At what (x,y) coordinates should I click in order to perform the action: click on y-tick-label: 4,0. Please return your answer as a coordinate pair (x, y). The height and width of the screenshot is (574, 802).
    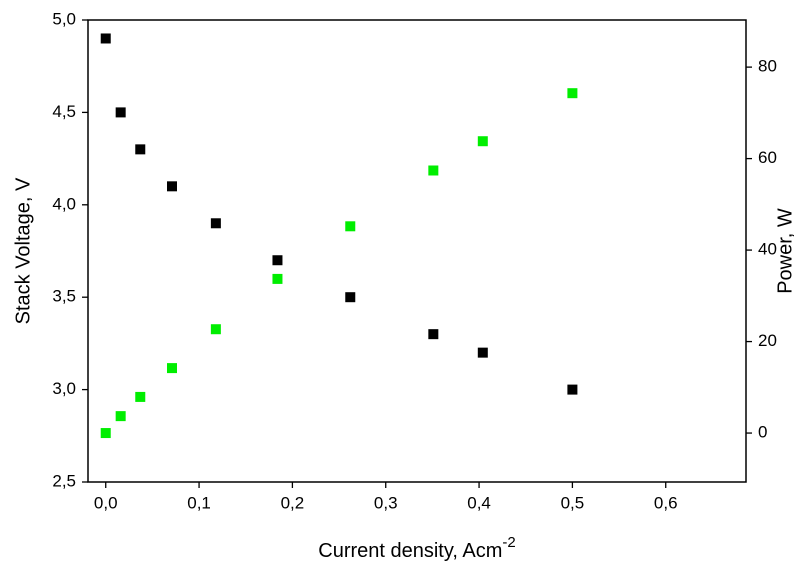
    Looking at the image, I should click on (64, 203).